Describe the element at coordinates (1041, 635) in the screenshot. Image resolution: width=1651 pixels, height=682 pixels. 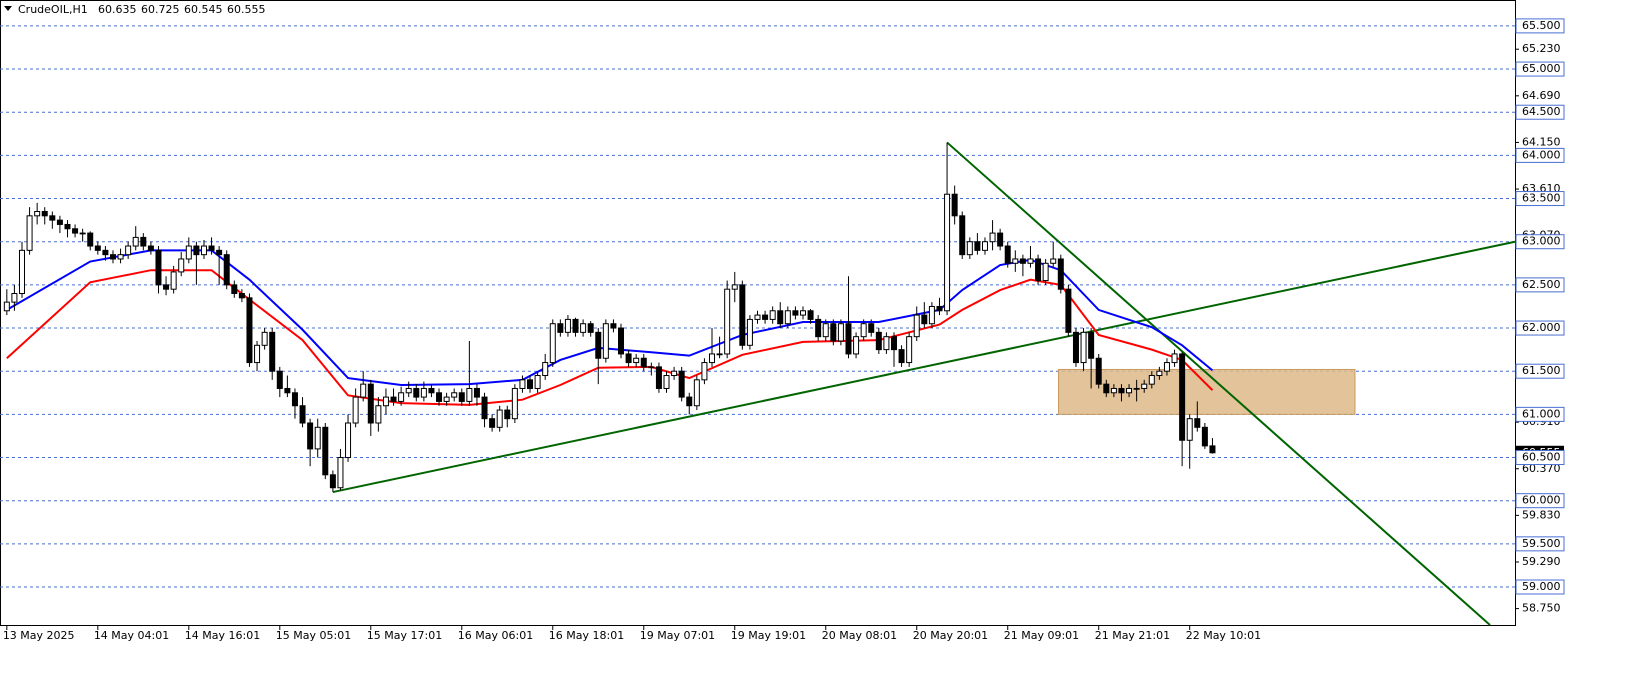
I see `x-tick-label: 21 May 09:01` at that location.